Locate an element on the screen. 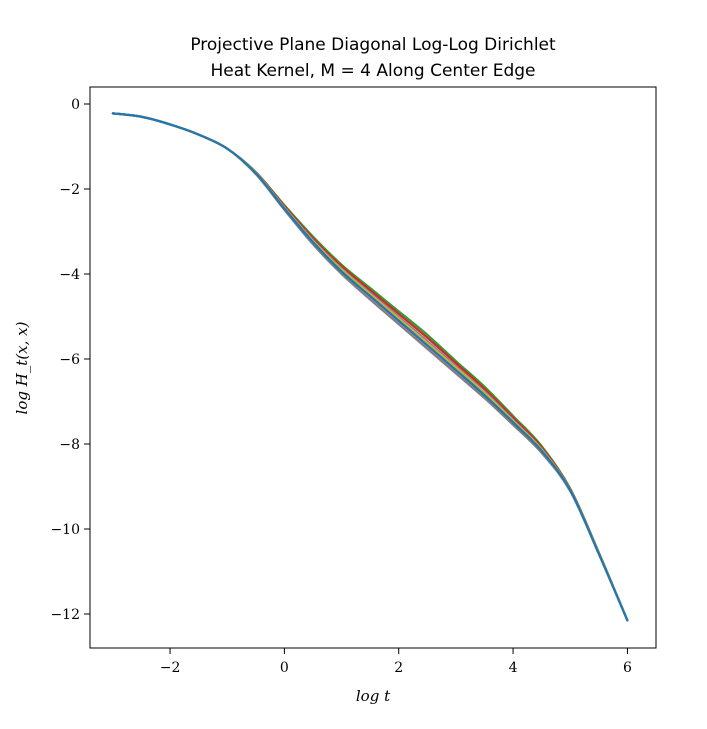 The height and width of the screenshot is (729, 707). y-tick-label: −6 is located at coordinates (69, 360).